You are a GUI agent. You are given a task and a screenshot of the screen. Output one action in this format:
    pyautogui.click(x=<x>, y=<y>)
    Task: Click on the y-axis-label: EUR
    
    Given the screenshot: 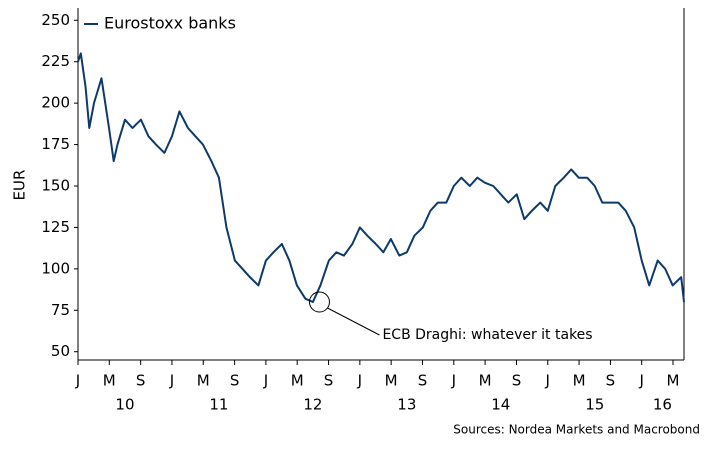 What is the action you would take?
    pyautogui.click(x=20, y=185)
    